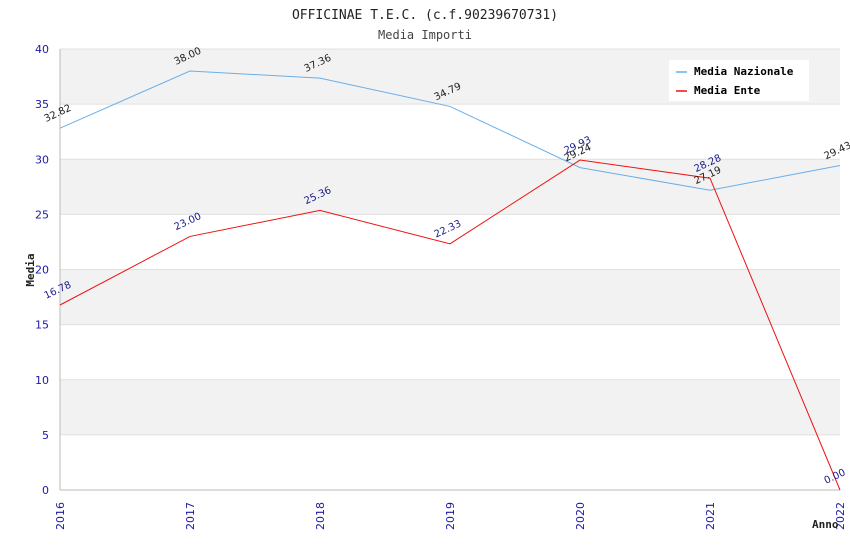  Describe the element at coordinates (42, 325) in the screenshot. I see `y-tick-label: 15` at that location.